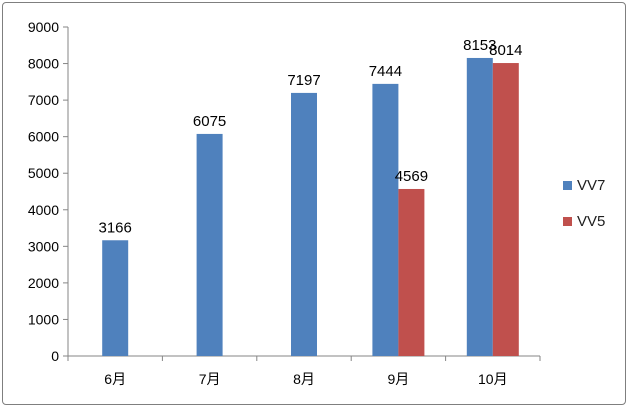 The width and height of the screenshot is (630, 409). I want to click on x-tick-label: 6月, so click(115, 379).